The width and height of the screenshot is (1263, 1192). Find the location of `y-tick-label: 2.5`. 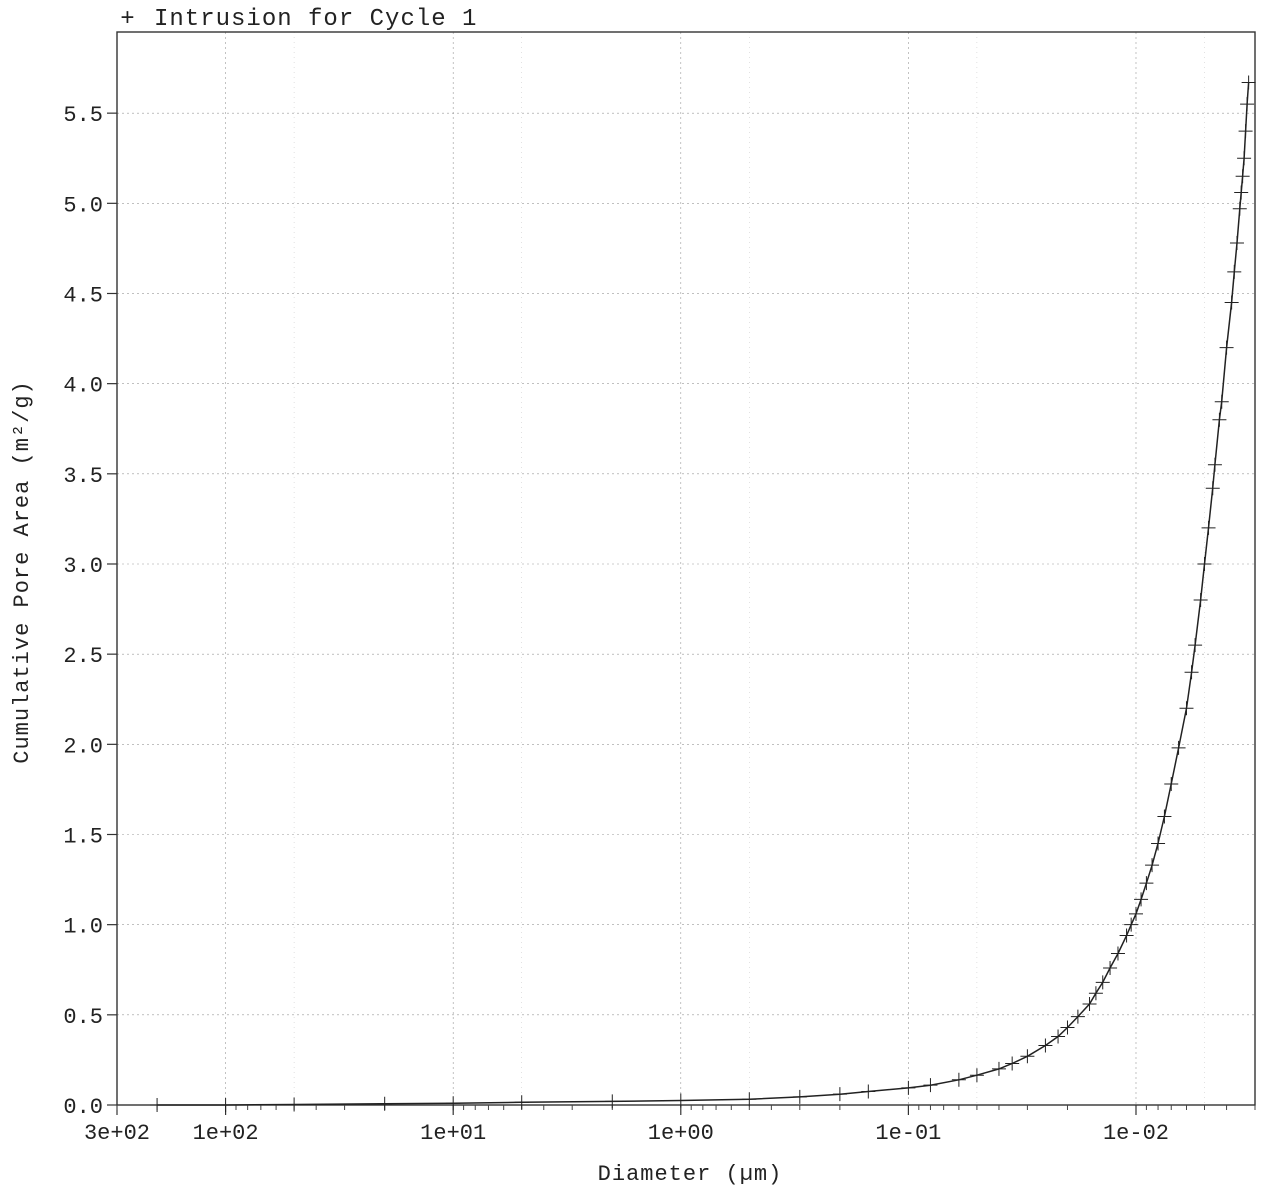

y-tick-label: 2.5 is located at coordinates (83, 656).